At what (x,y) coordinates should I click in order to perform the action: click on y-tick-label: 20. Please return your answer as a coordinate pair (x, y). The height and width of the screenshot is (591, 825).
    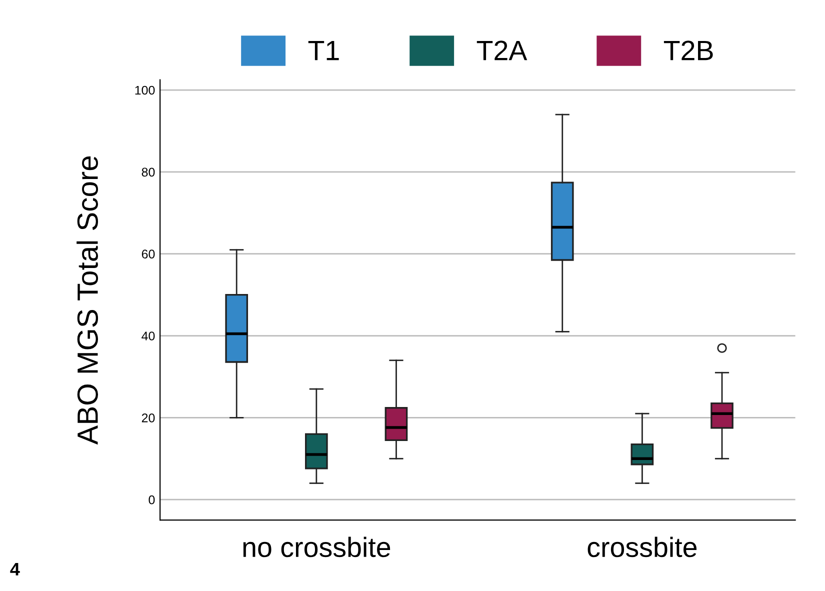
    Looking at the image, I should click on (148, 417).